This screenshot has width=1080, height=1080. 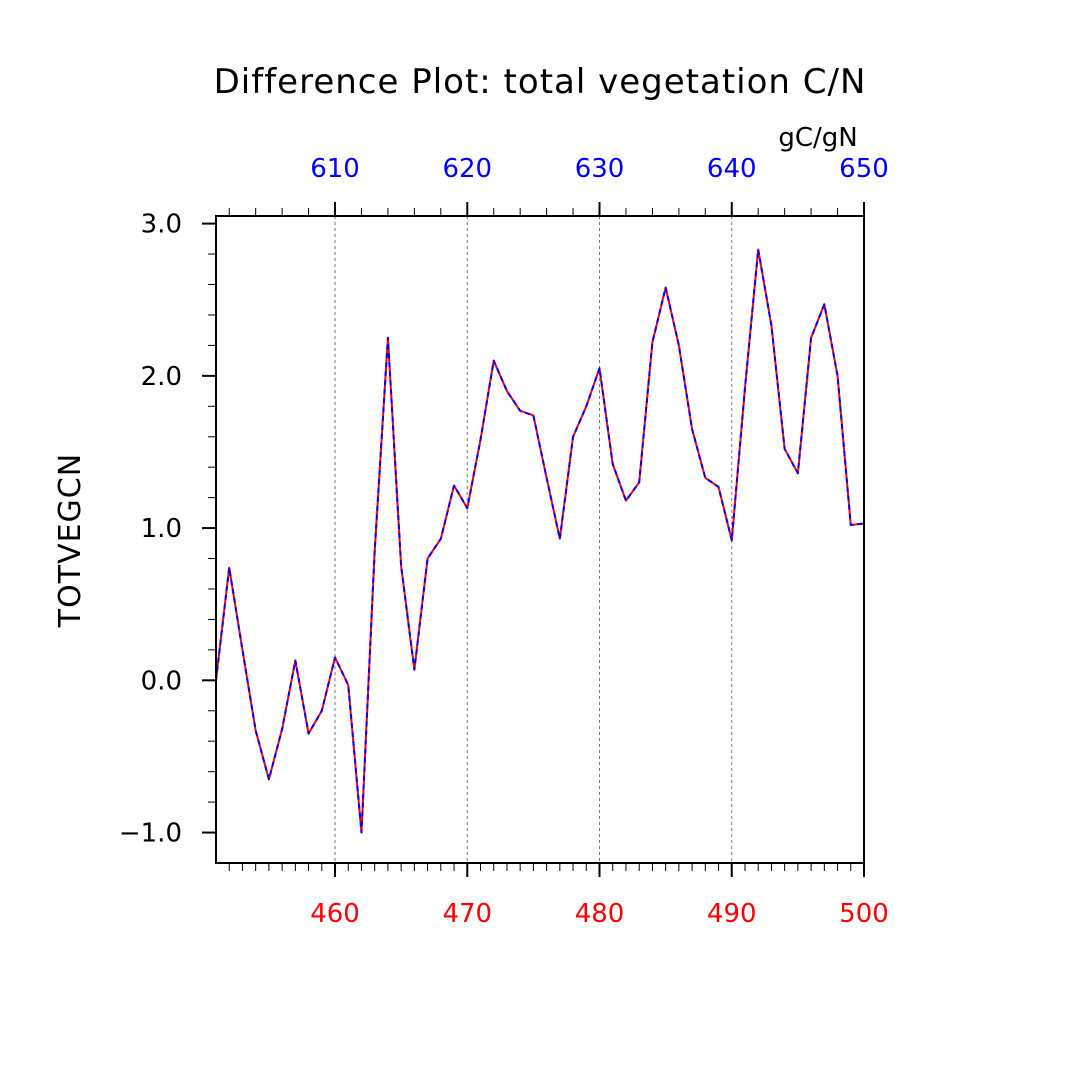 I want to click on x-bottom-tick-label: 460, so click(x=335, y=914).